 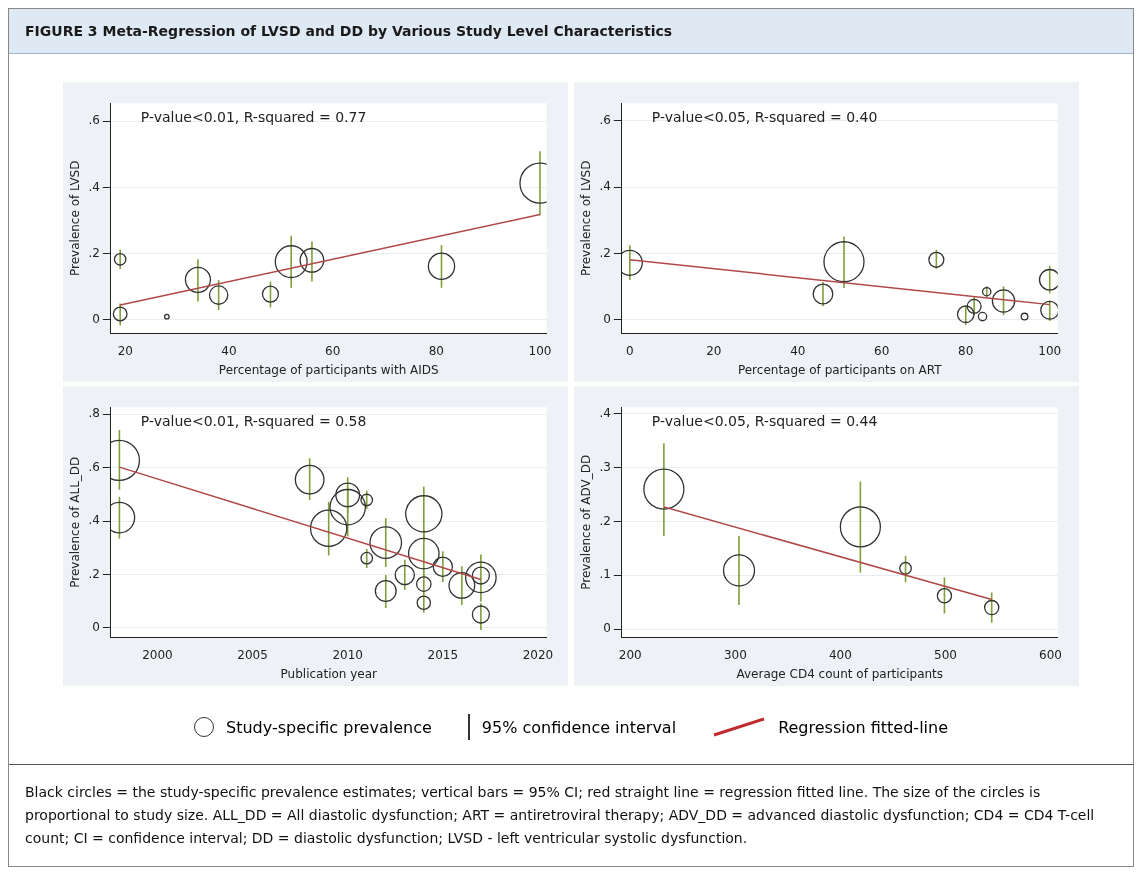 What do you see at coordinates (863, 727) in the screenshot?
I see `text: Regression fitted-line` at bounding box center [863, 727].